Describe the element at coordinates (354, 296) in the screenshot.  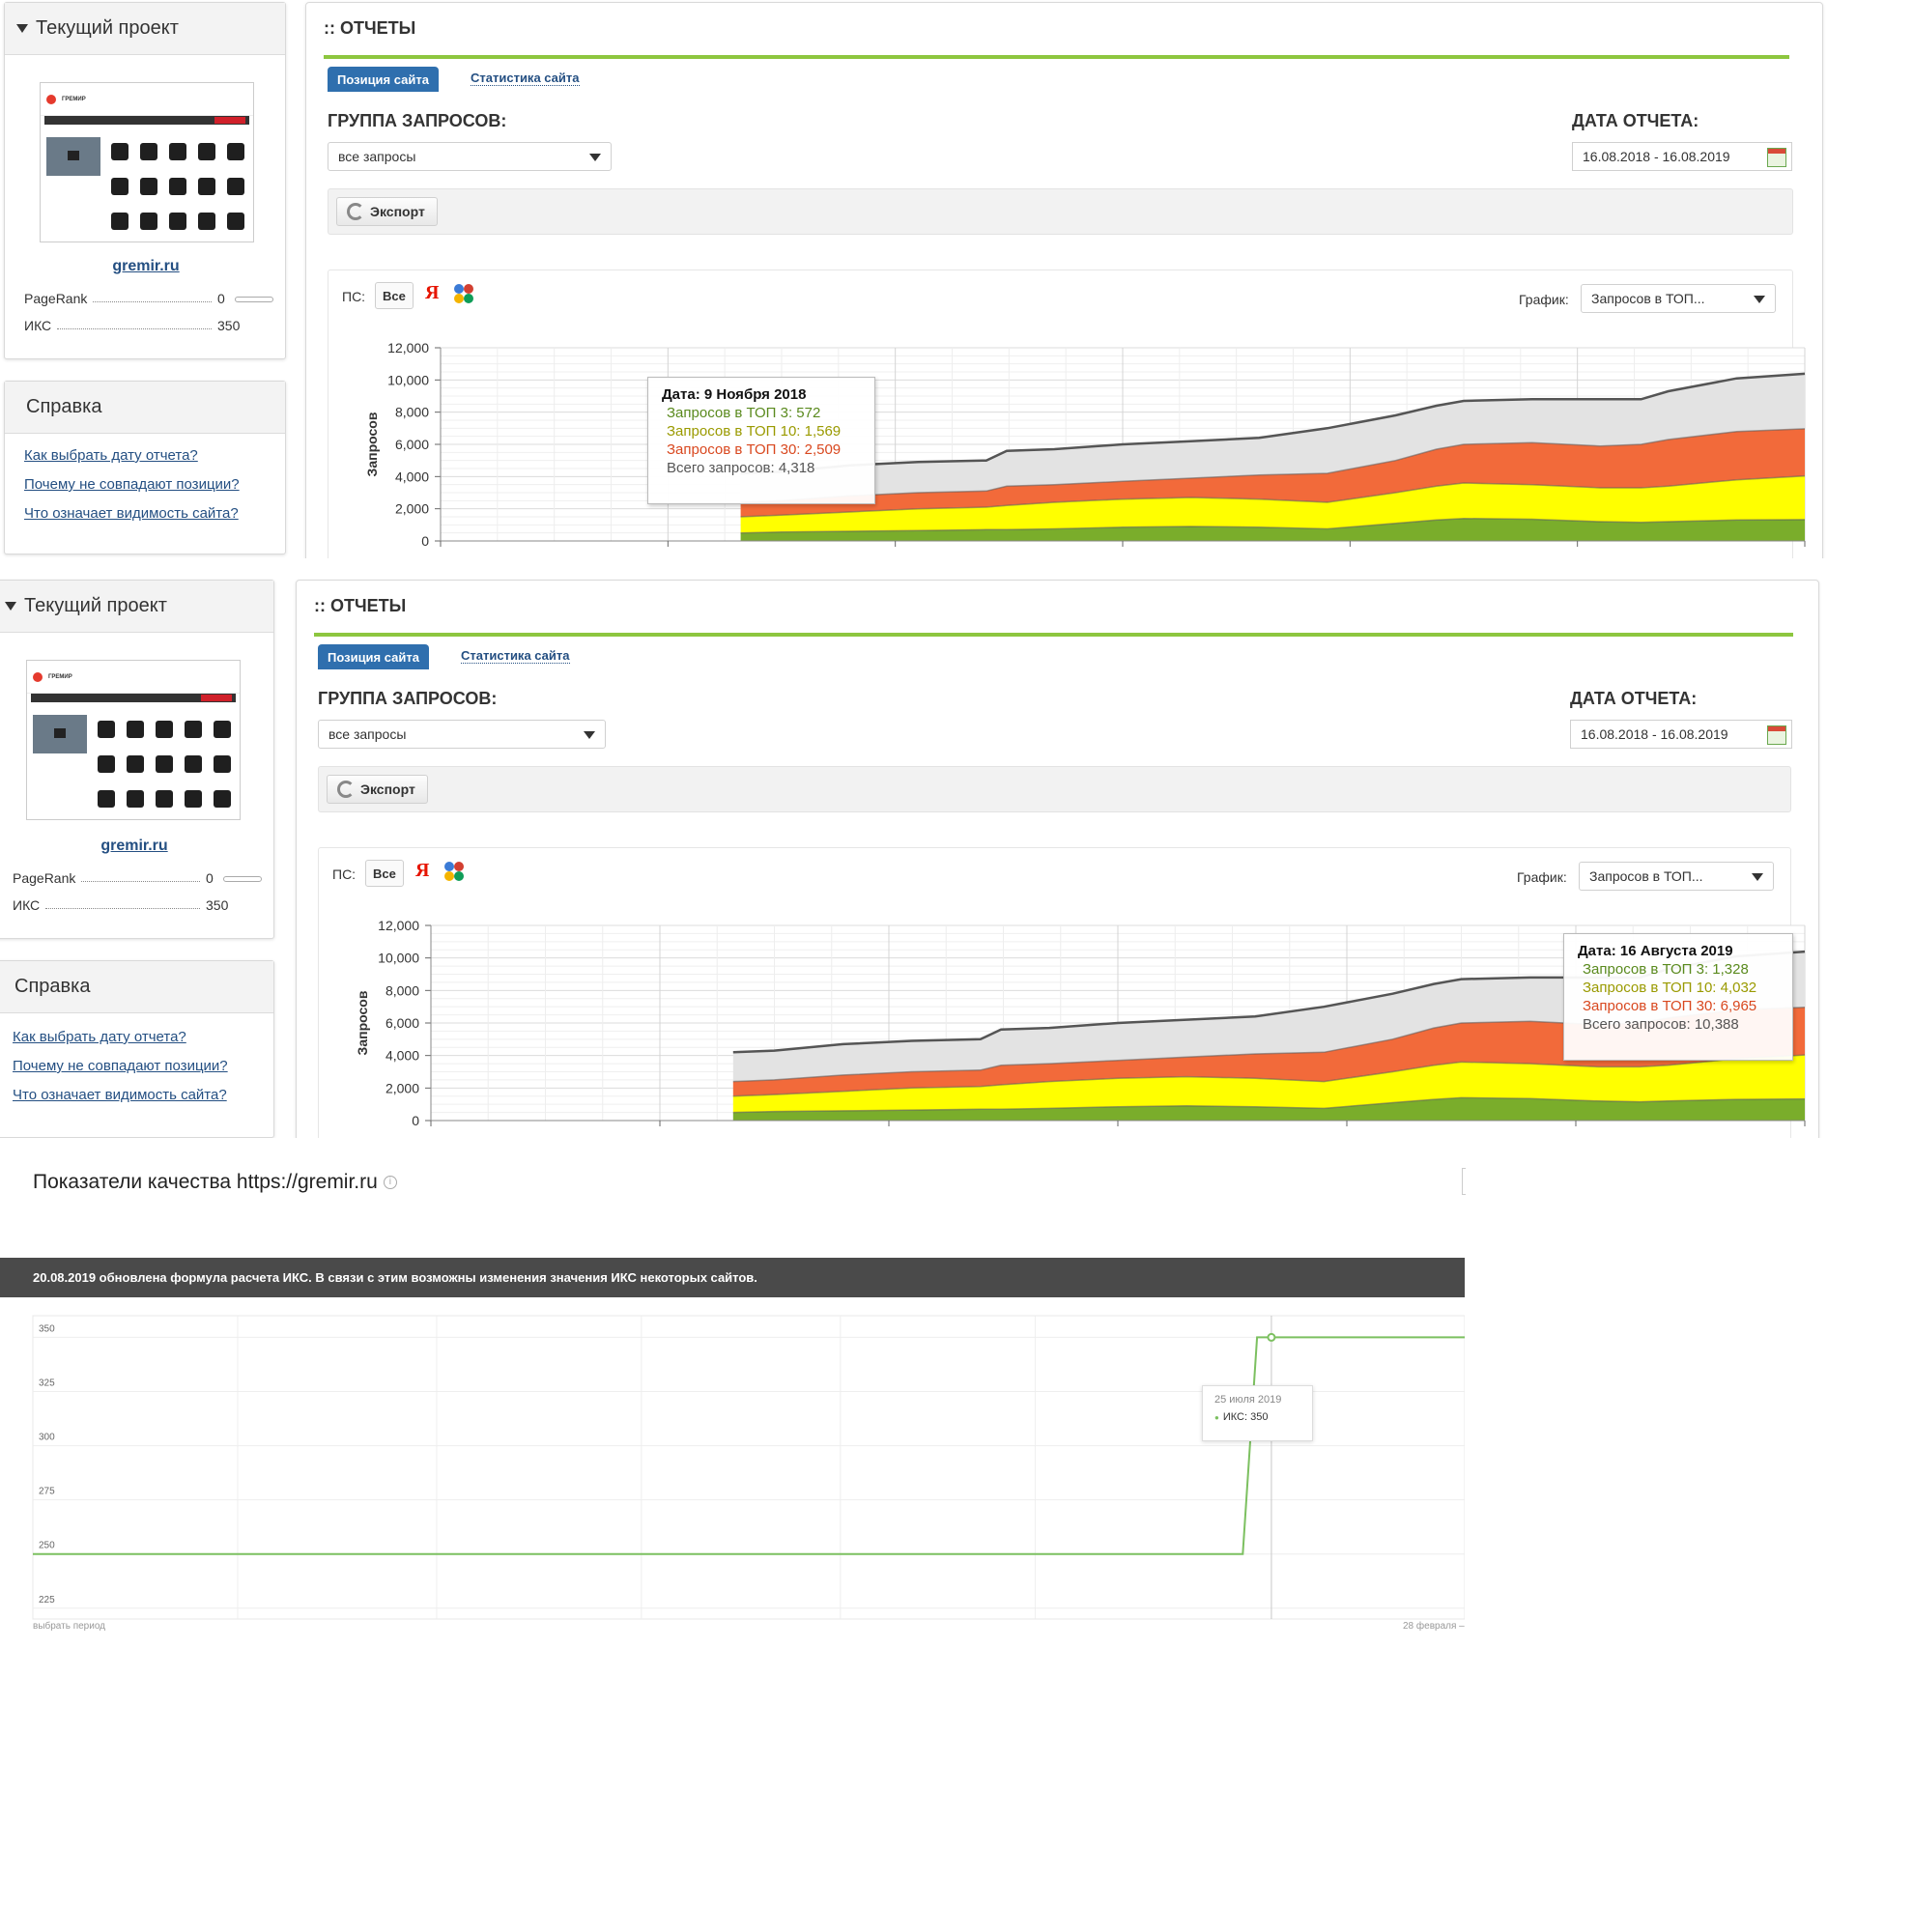
I see `ps-label: ПС:` at that location.